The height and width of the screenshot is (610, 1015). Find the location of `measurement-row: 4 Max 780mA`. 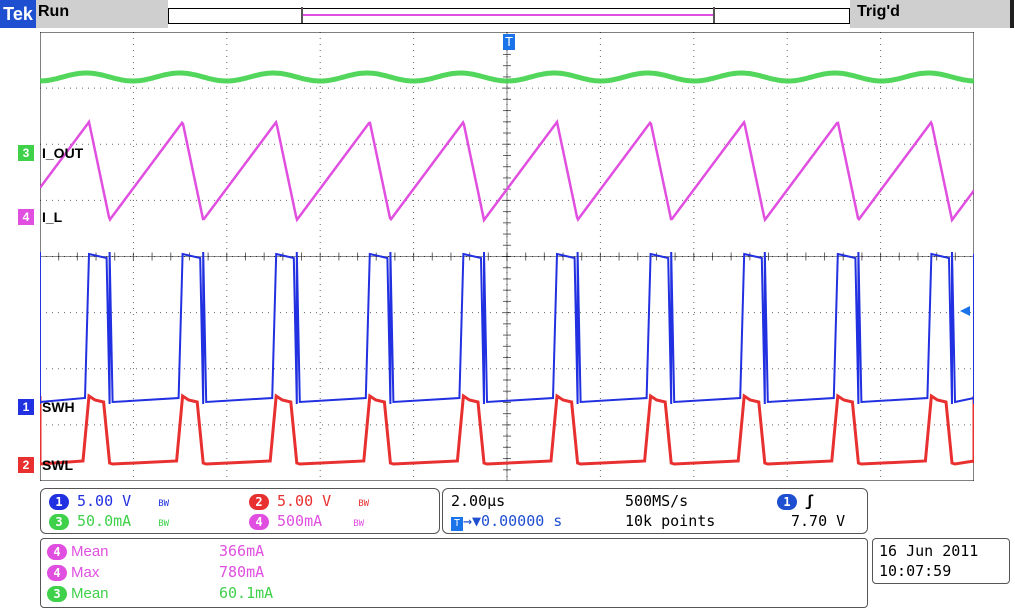

measurement-row: 4 Max 780mA is located at coordinates (155, 572).